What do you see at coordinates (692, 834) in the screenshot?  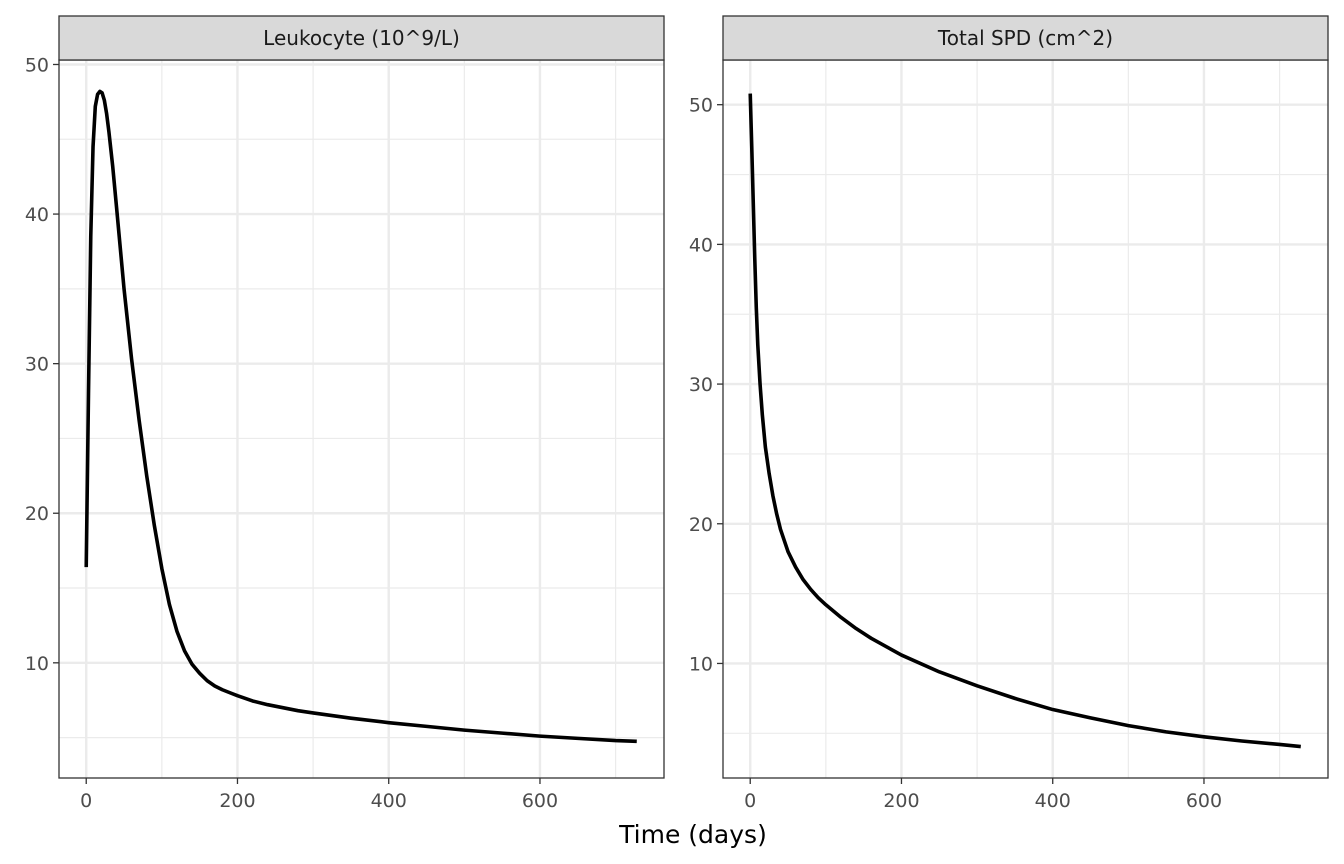 I see `x-axis-title: Time (days)` at bounding box center [692, 834].